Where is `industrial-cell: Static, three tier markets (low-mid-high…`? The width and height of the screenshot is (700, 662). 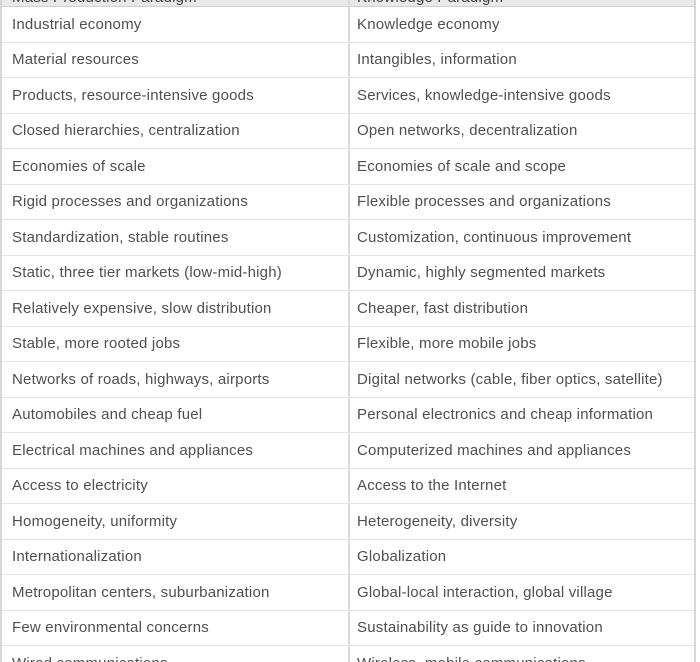
industrial-cell: Static, three tier markets (low-mid-high… is located at coordinates (176, 272).